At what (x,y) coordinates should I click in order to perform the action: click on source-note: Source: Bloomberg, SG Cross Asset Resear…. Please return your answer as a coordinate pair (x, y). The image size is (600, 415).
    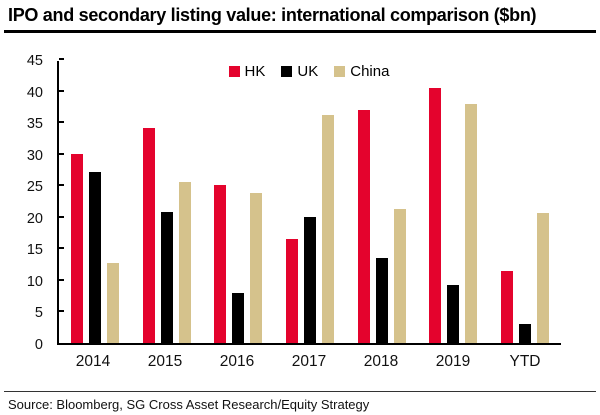
    Looking at the image, I should click on (189, 404).